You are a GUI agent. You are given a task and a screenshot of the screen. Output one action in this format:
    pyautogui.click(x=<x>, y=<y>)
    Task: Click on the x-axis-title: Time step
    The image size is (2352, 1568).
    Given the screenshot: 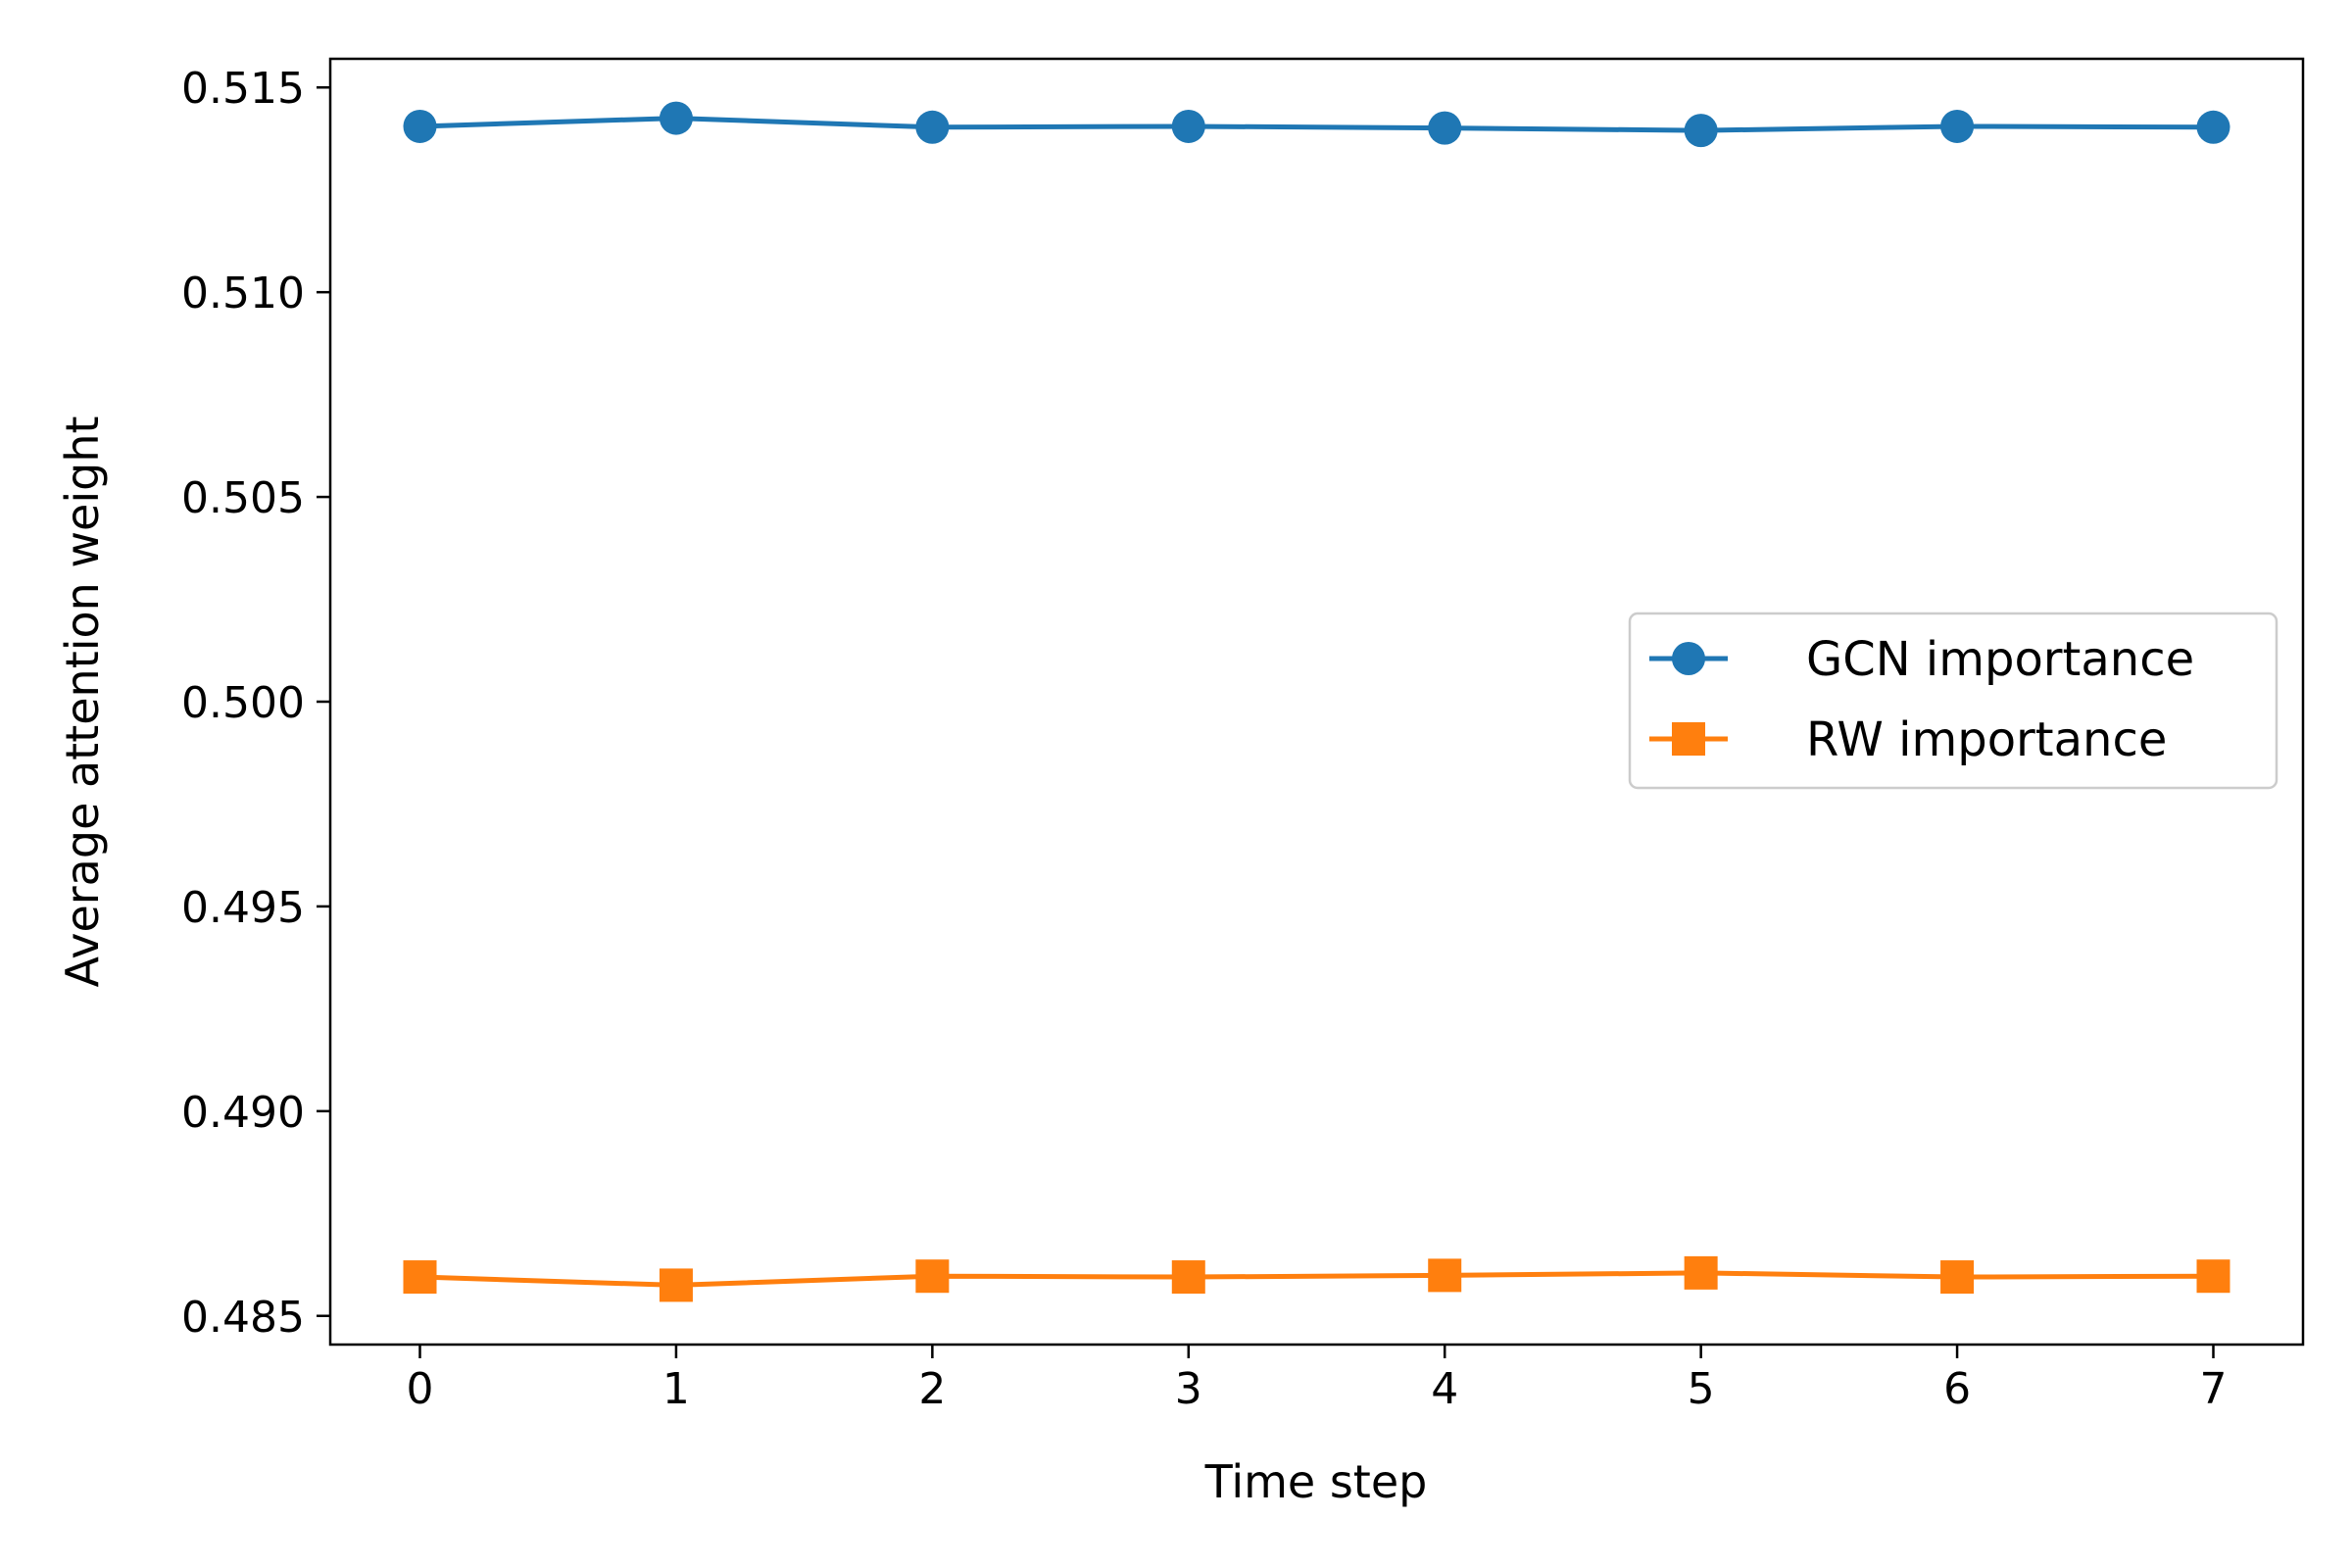 What is the action you would take?
    pyautogui.click(x=1316, y=1481)
    